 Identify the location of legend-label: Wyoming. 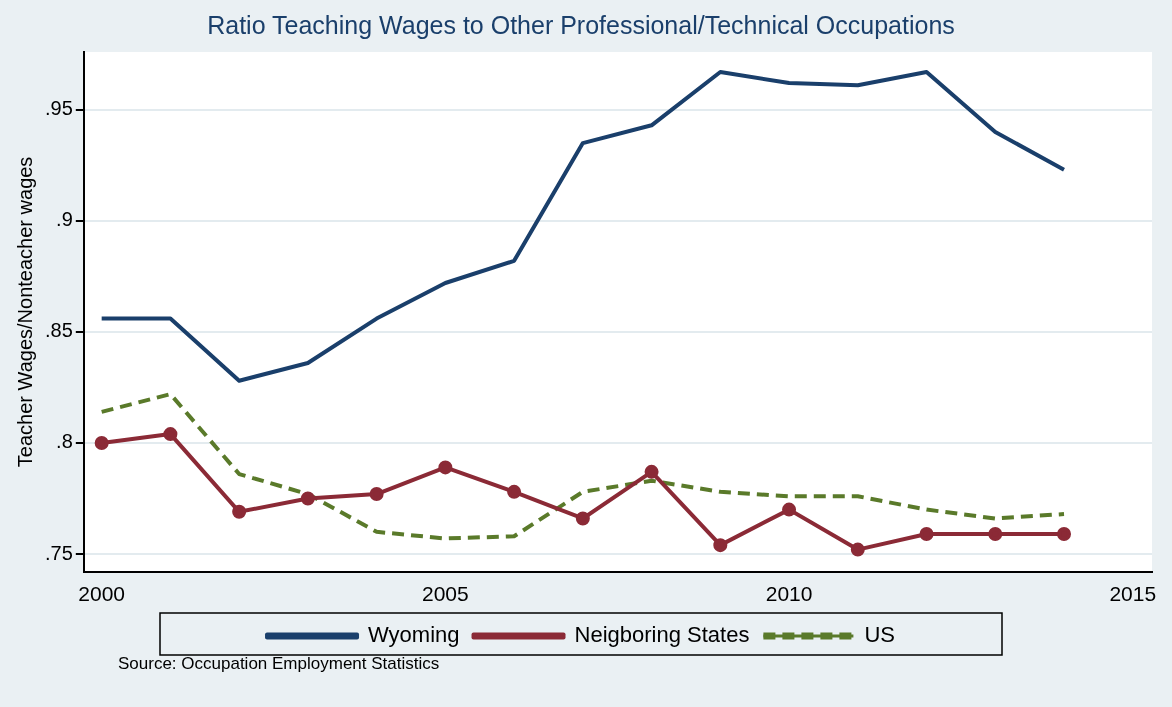
(414, 635).